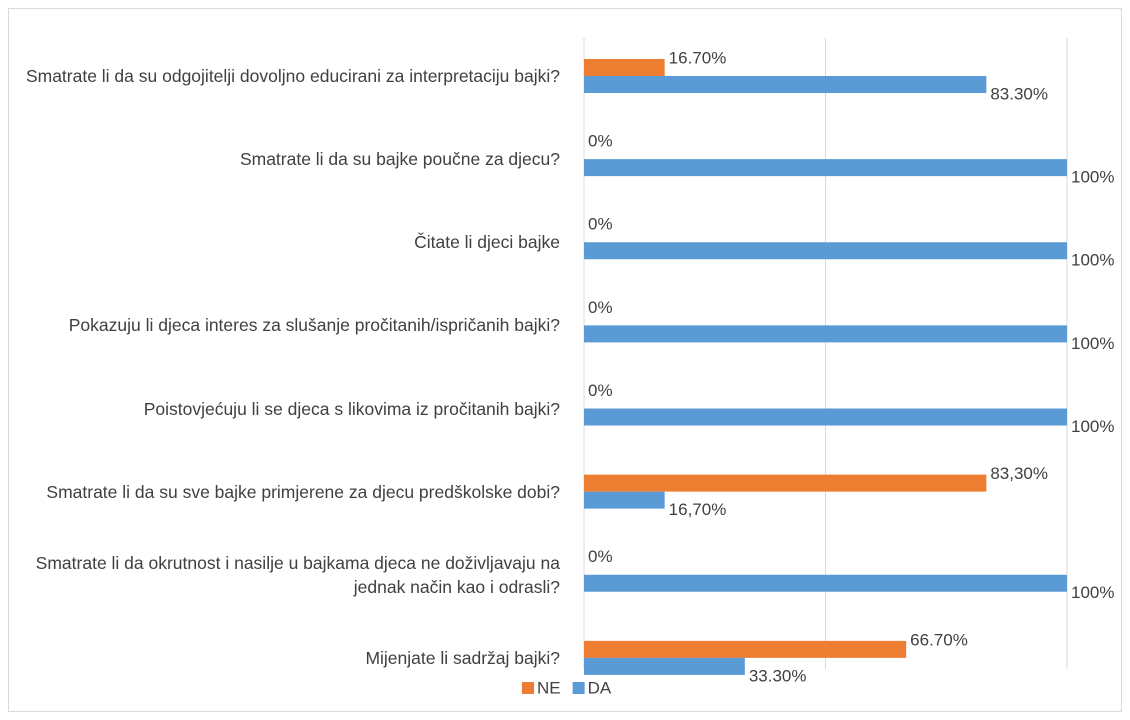 This screenshot has height=720, width=1130. I want to click on category-label: Smatrate li da su bajke poučne za djecu?, so click(399, 159).